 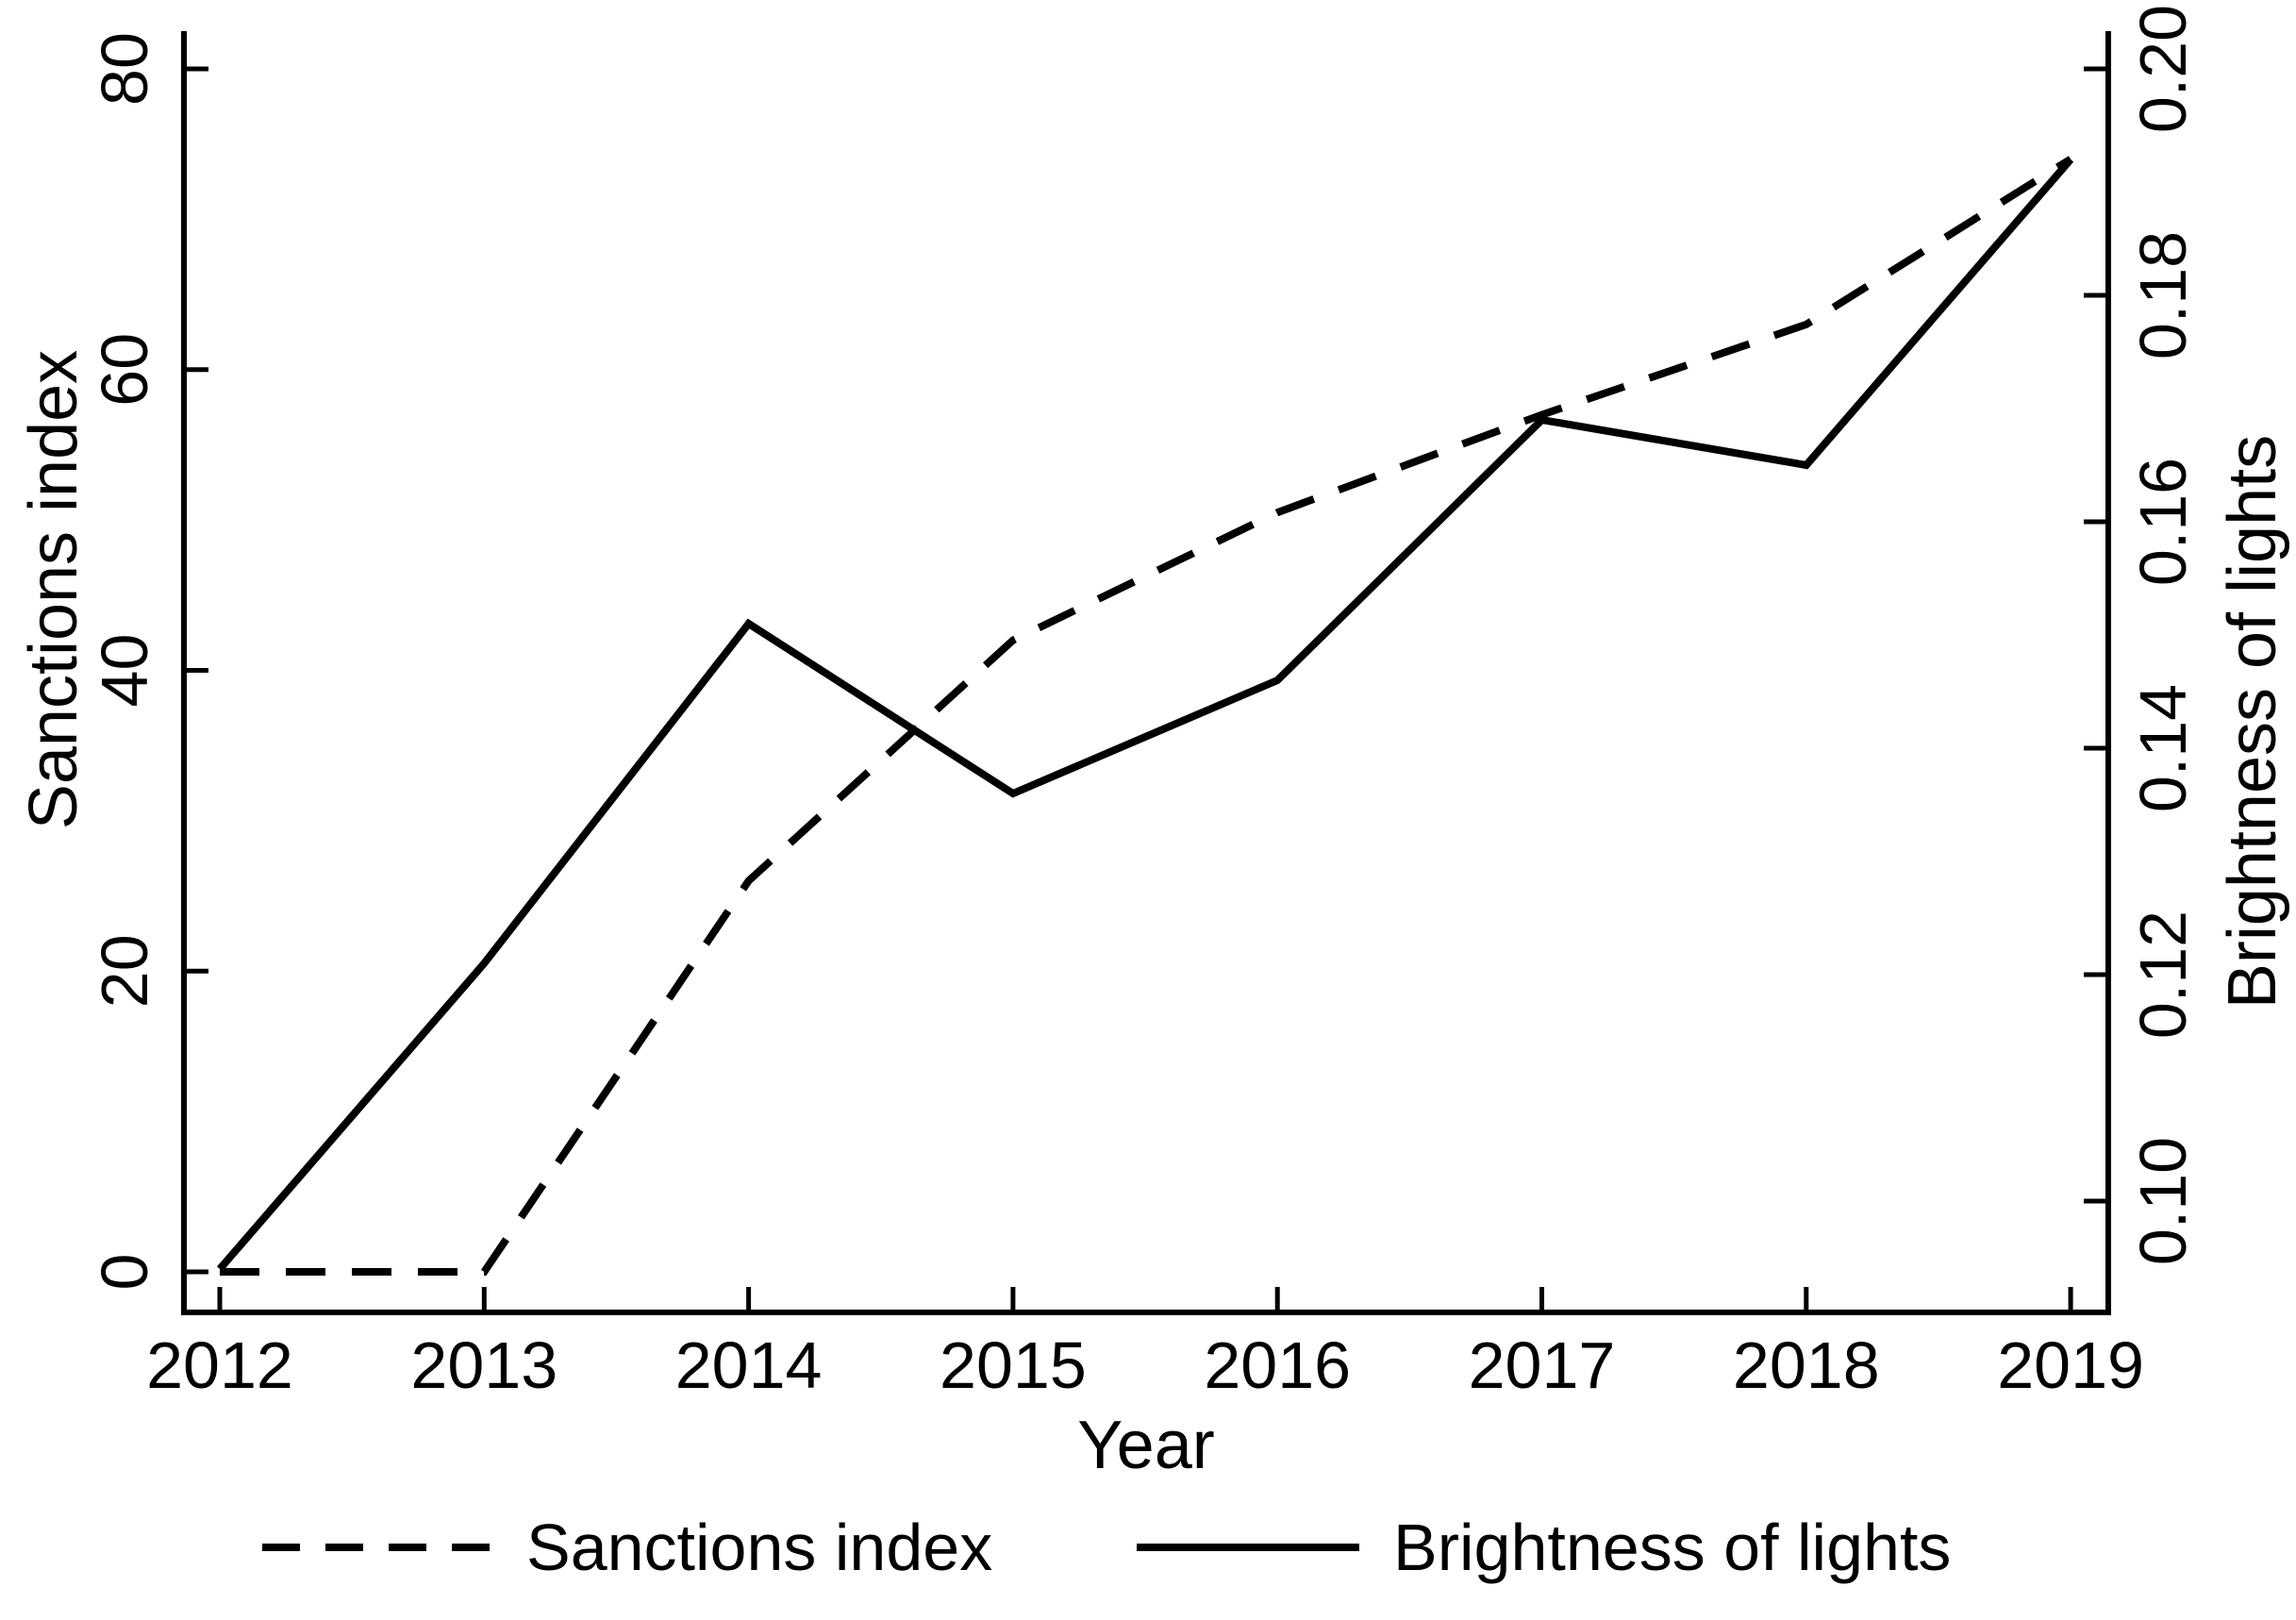 What do you see at coordinates (124, 1272) in the screenshot?
I see `y-left-tick-label: 0` at bounding box center [124, 1272].